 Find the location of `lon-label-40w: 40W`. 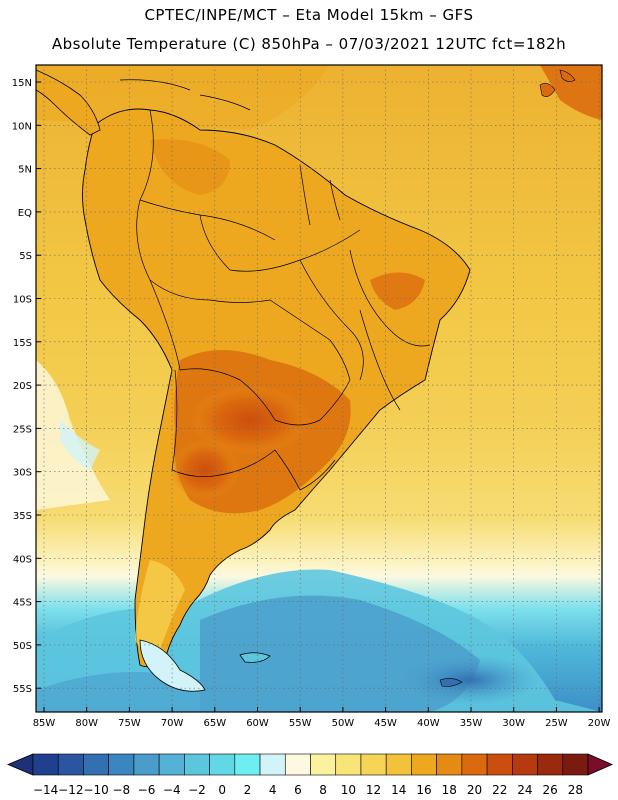

lon-label-40w: 40W is located at coordinates (428, 723).